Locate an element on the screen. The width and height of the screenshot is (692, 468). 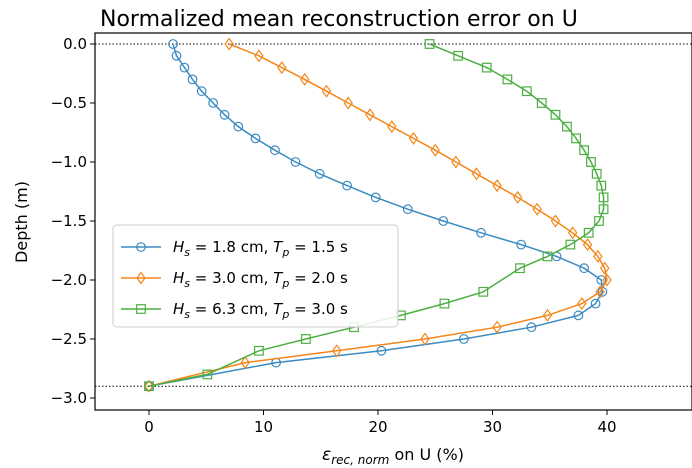
y-tick-label: −2.0 is located at coordinates (69, 280).